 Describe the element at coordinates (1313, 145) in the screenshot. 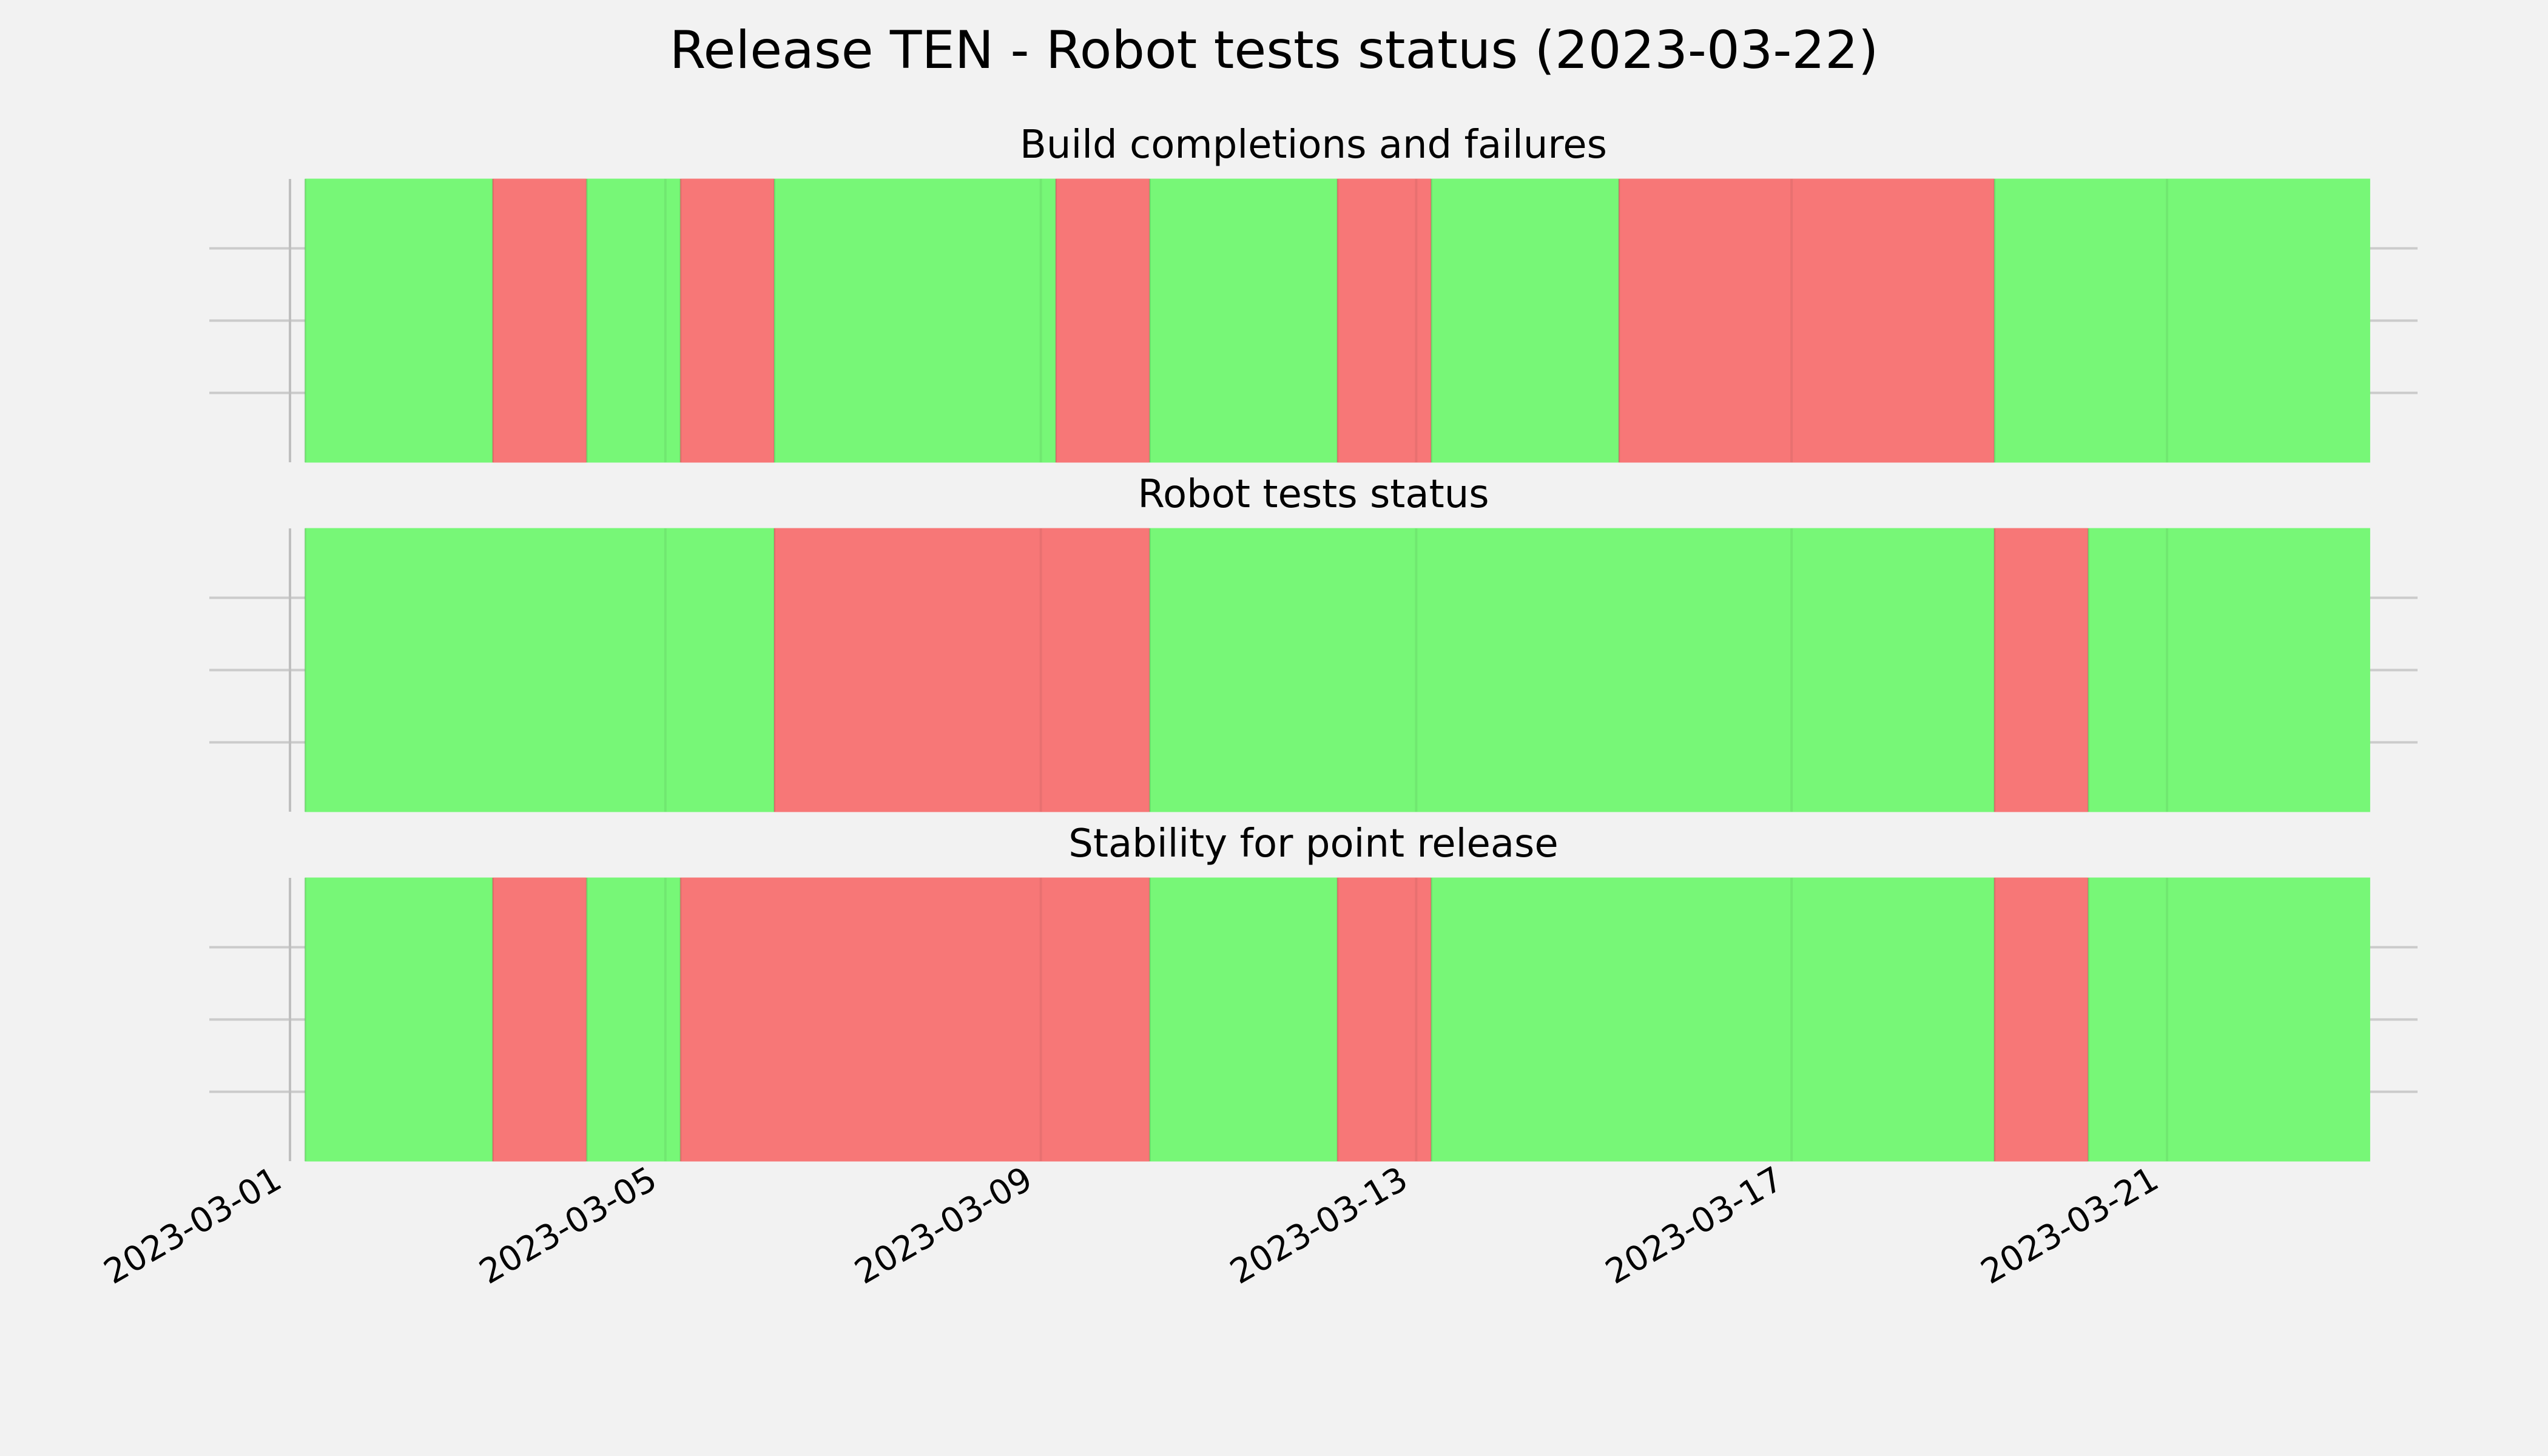

I see `panel-title: Build completions and failures` at that location.